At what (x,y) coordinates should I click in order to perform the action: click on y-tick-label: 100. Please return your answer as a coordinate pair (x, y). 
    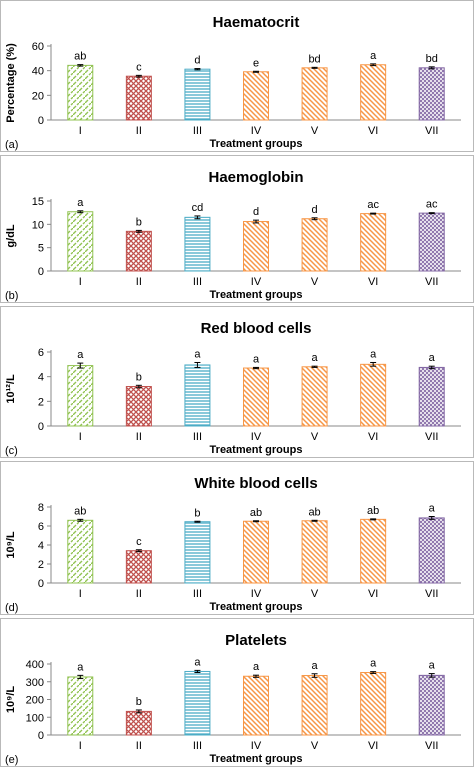
    Looking at the image, I should click on (35, 718).